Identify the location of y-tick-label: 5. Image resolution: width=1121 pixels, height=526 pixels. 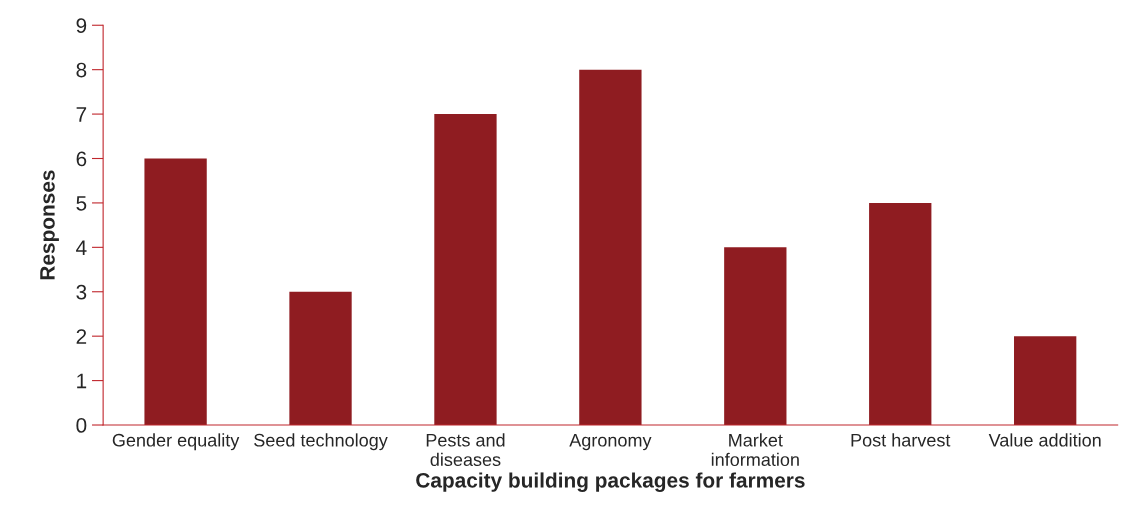
(81, 203).